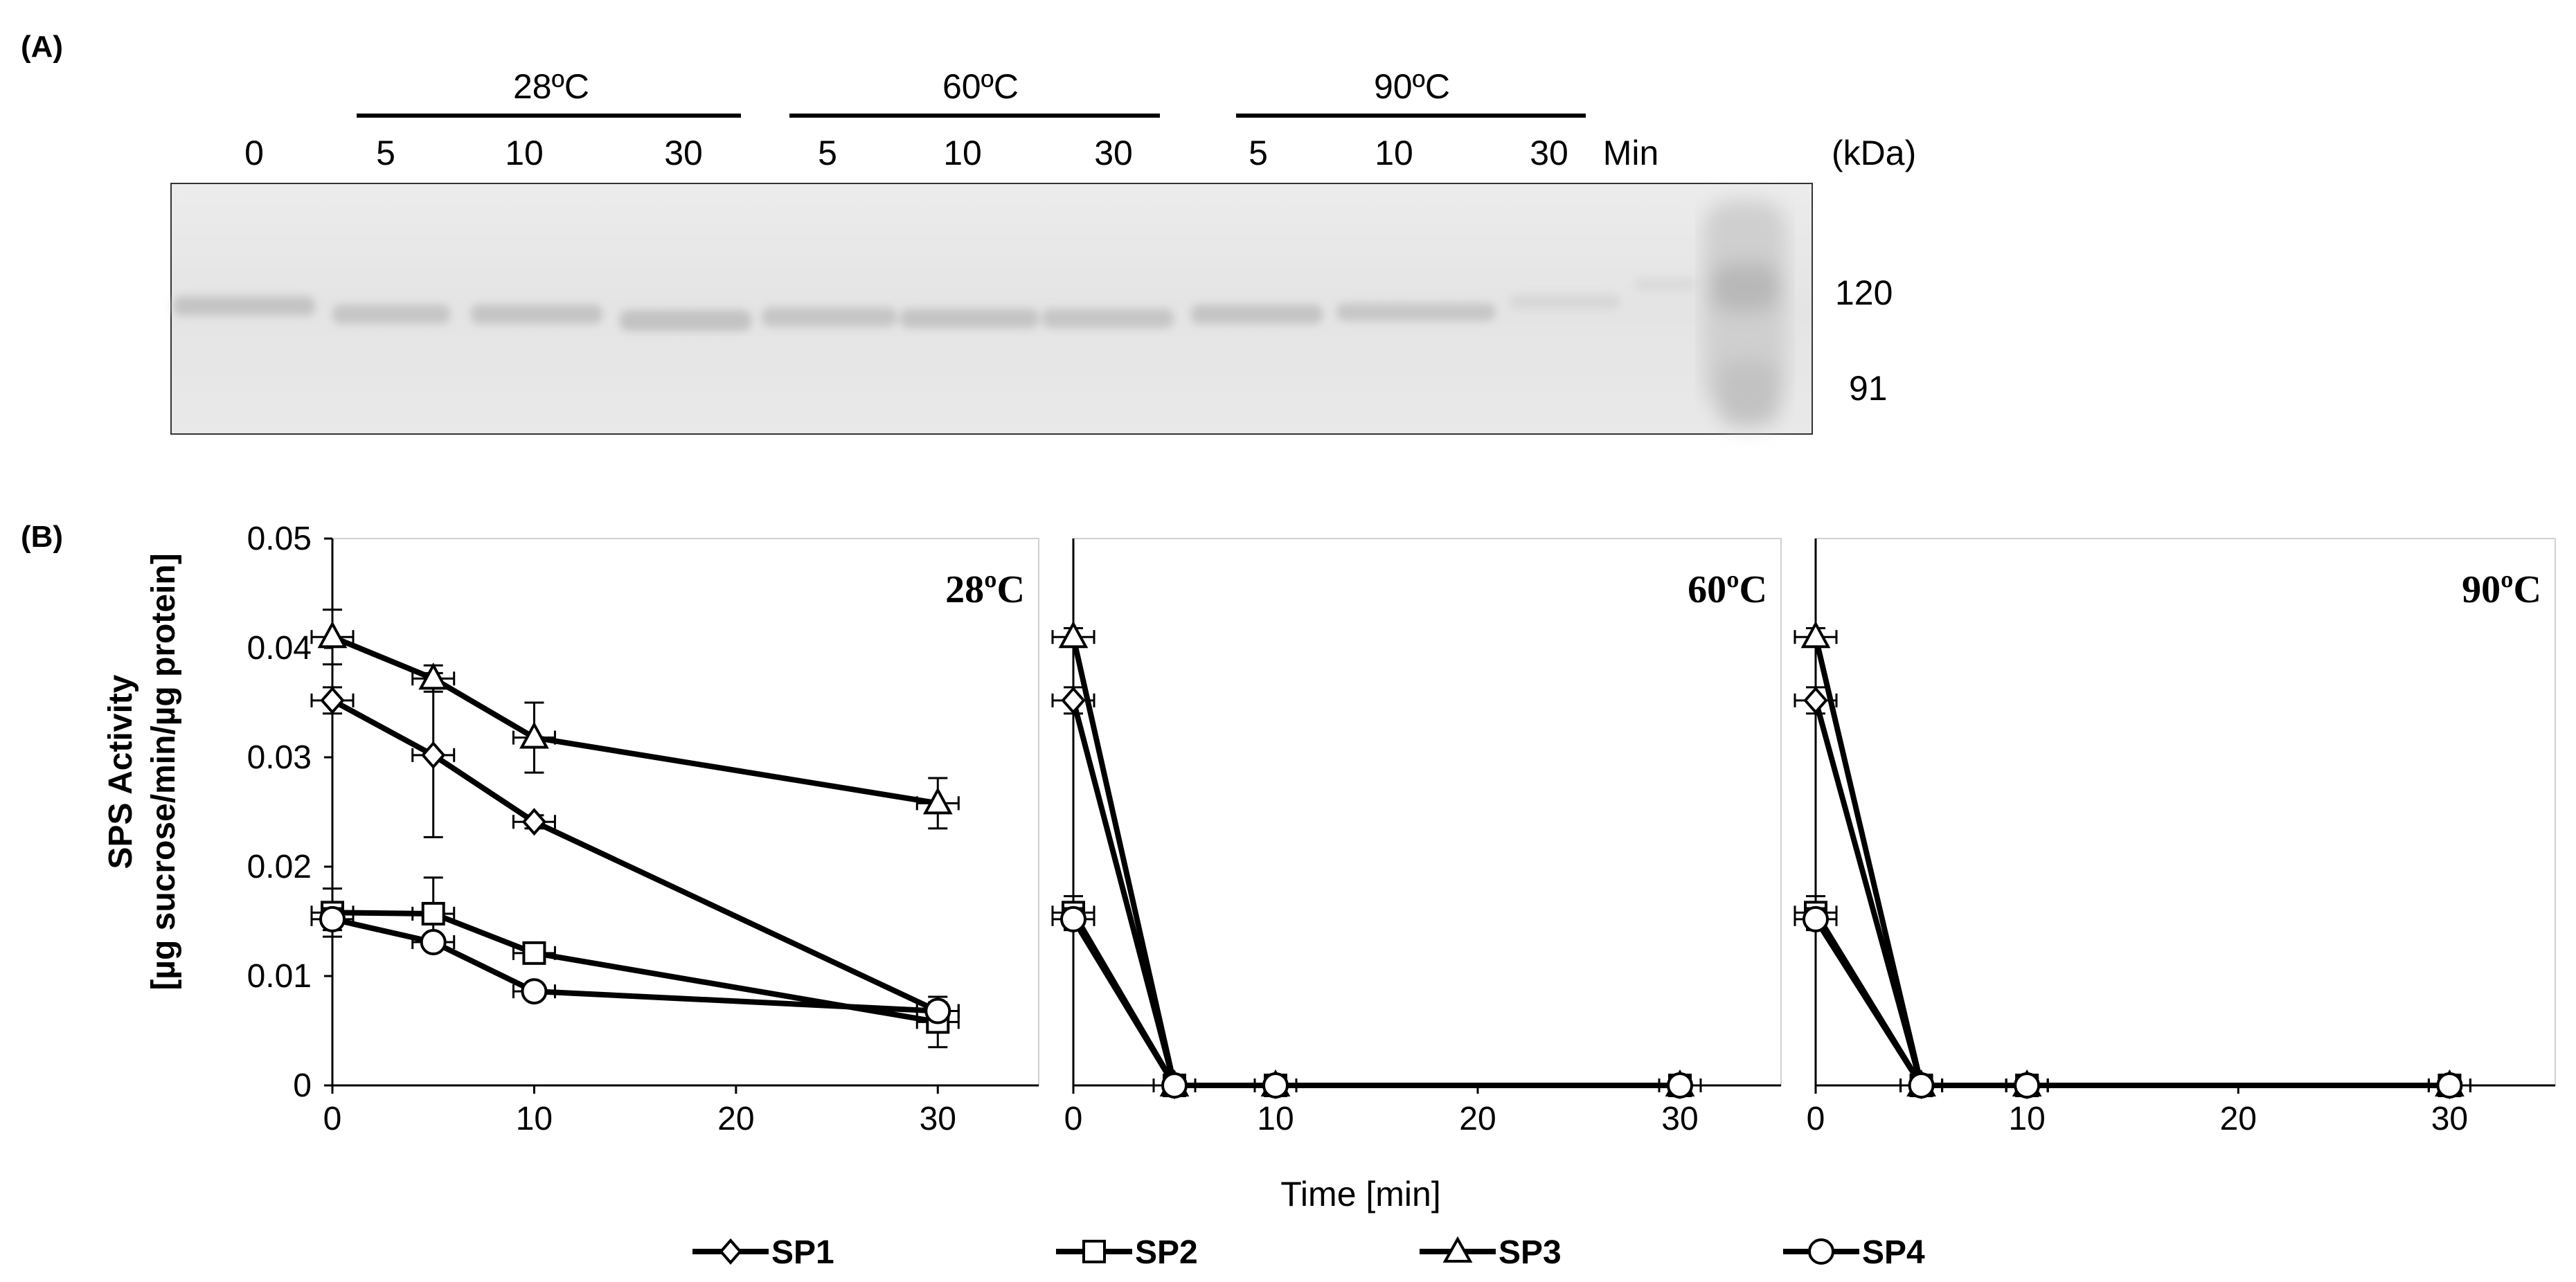 The width and height of the screenshot is (2576, 1282). I want to click on y-tick-label: 0.05, so click(279, 539).